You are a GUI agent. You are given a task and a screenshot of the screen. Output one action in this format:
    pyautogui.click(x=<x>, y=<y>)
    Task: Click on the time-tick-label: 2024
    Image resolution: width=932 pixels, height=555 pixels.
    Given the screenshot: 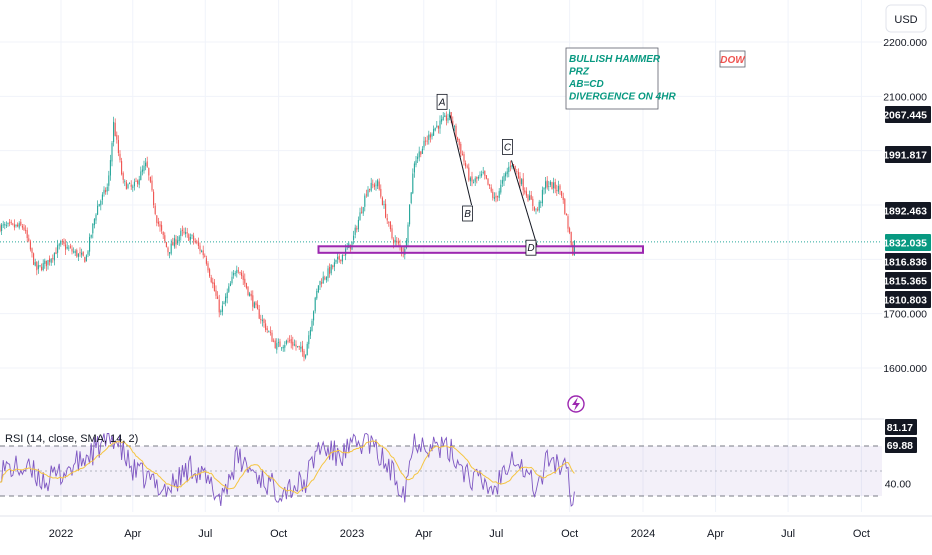 What is the action you would take?
    pyautogui.click(x=643, y=534)
    